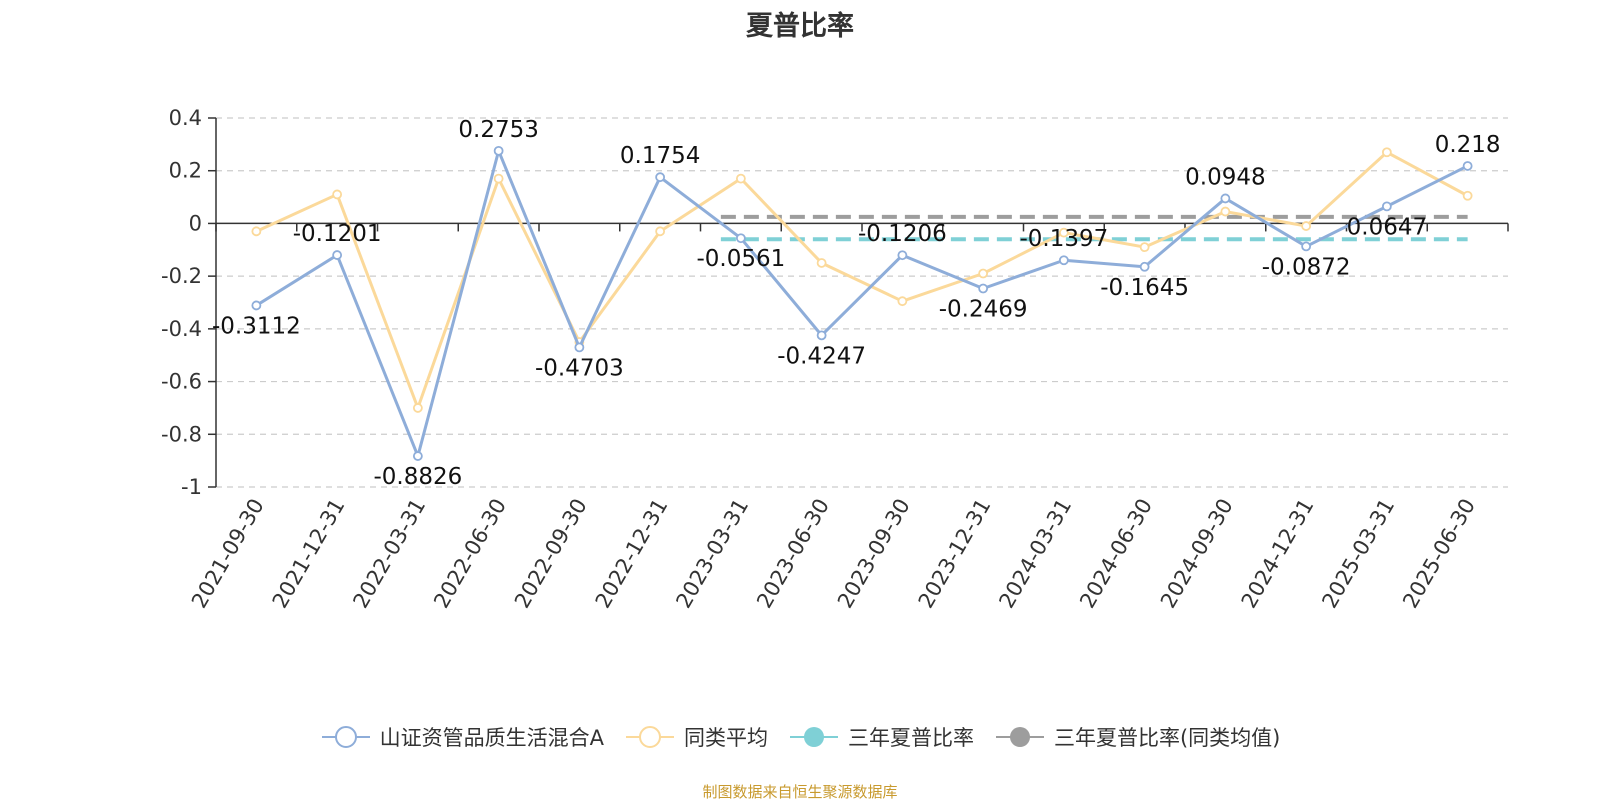  I want to click on x-tick-label: 2022-06-30, so click(470, 554).